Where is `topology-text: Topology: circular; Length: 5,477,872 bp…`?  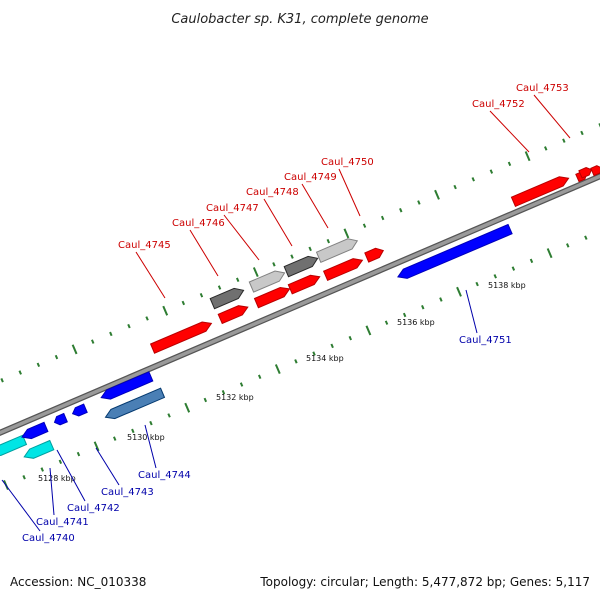 topology-text: Topology: circular; Length: 5,477,872 bp… is located at coordinates (424, 582).